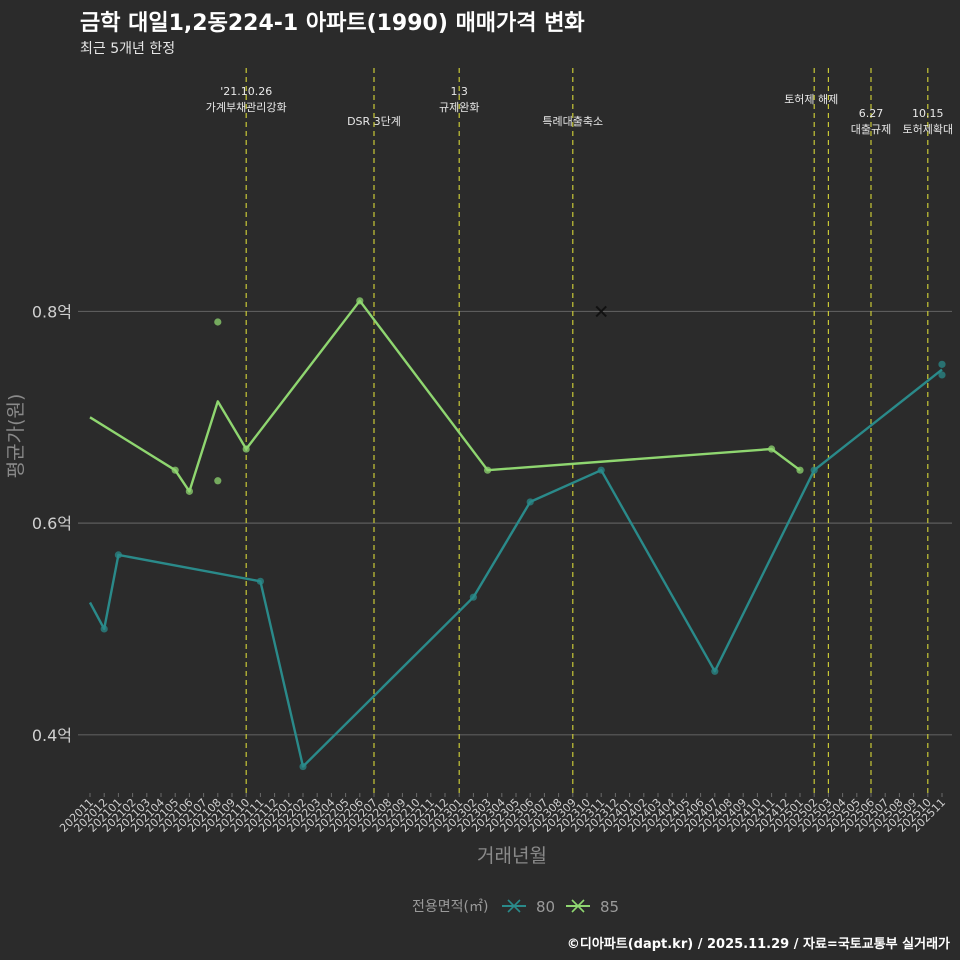 The height and width of the screenshot is (960, 960). Describe the element at coordinates (512, 856) in the screenshot. I see `x-axis-title: 거래년월` at that location.